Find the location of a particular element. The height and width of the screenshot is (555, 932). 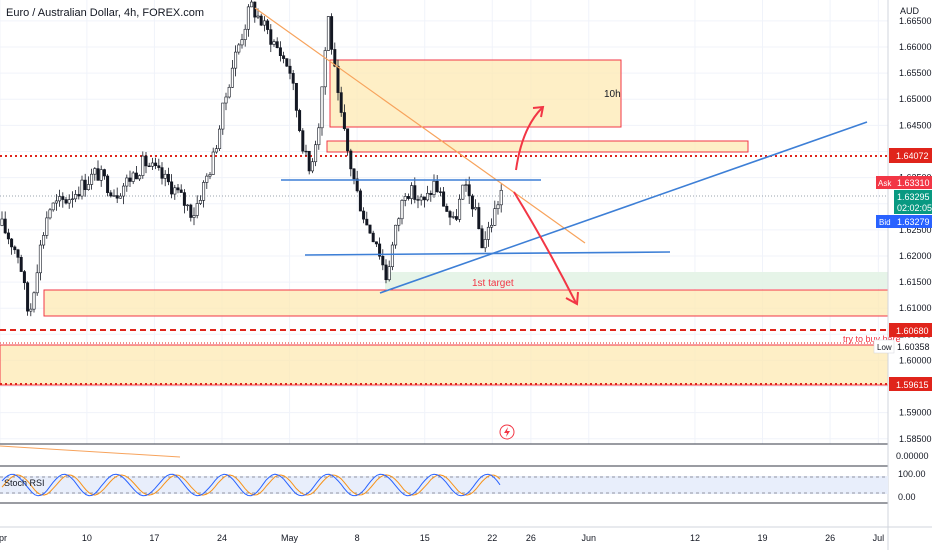

time-tick-label: 24 is located at coordinates (222, 538).